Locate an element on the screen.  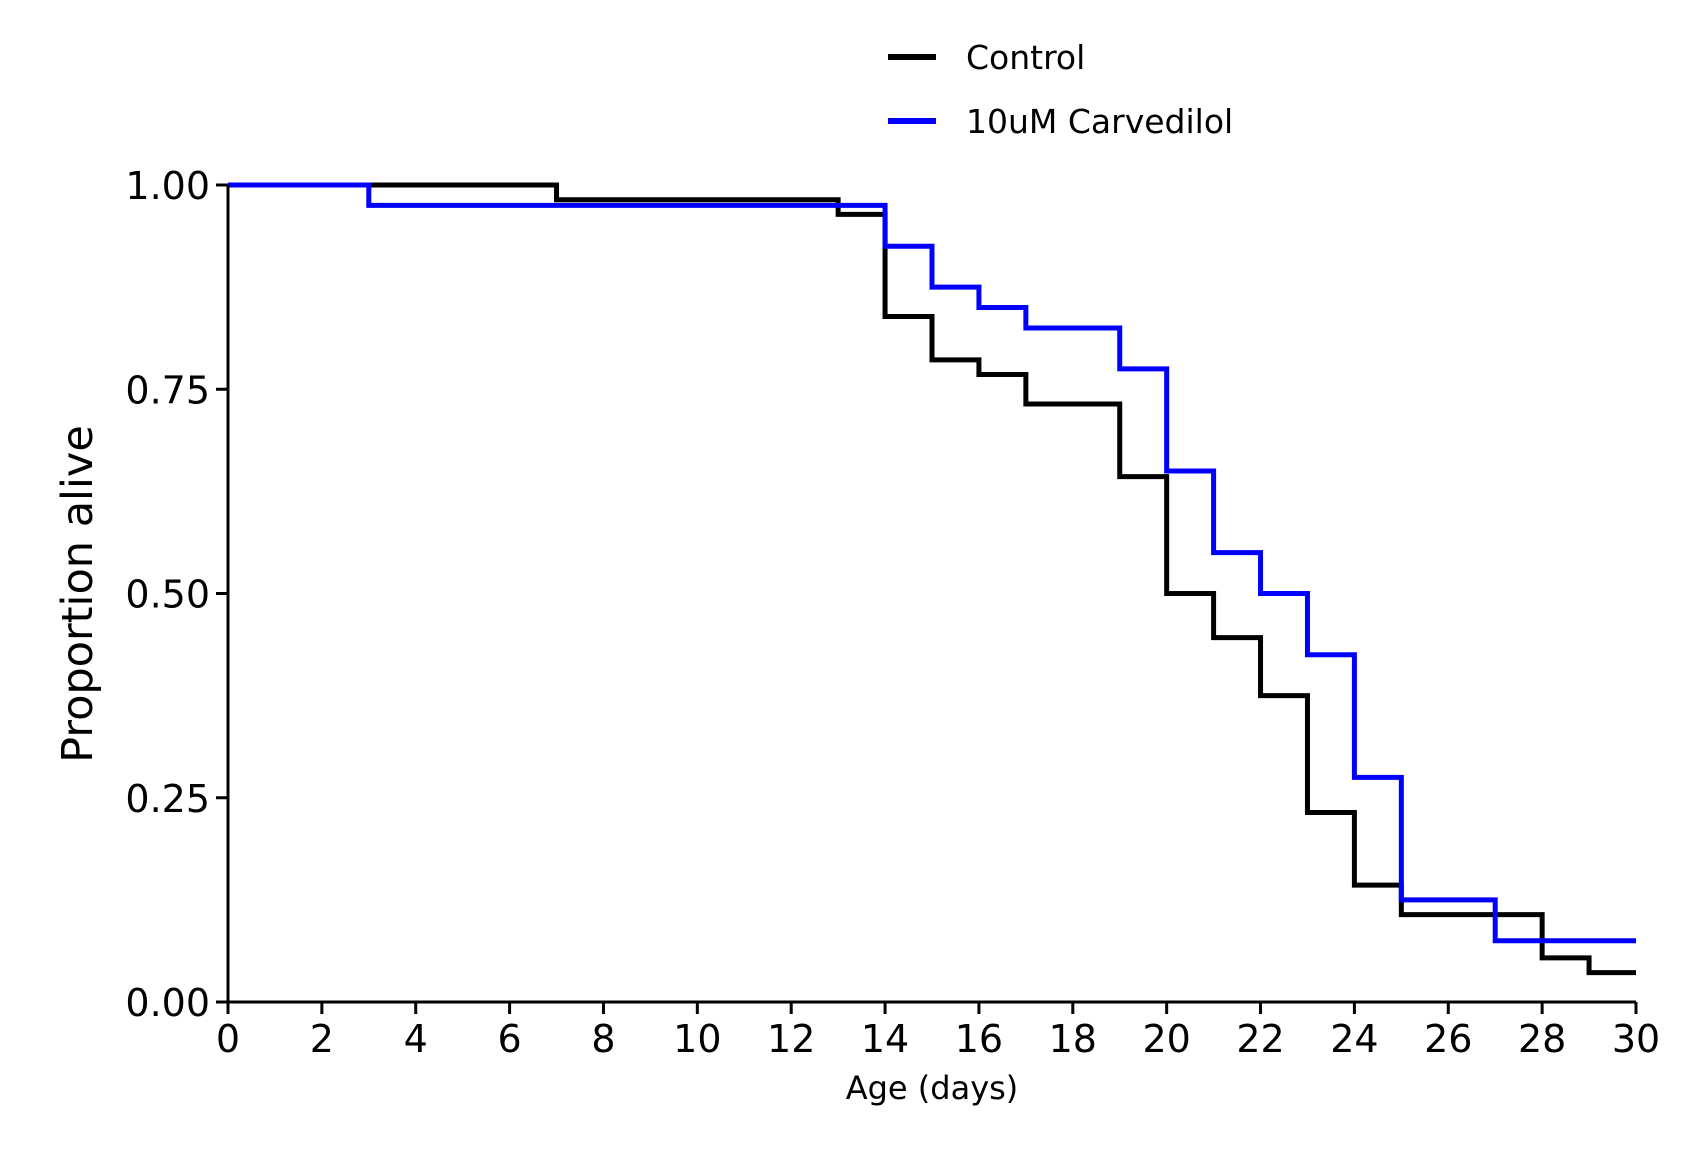
x-tick-label: 20 is located at coordinates (1166, 1039).